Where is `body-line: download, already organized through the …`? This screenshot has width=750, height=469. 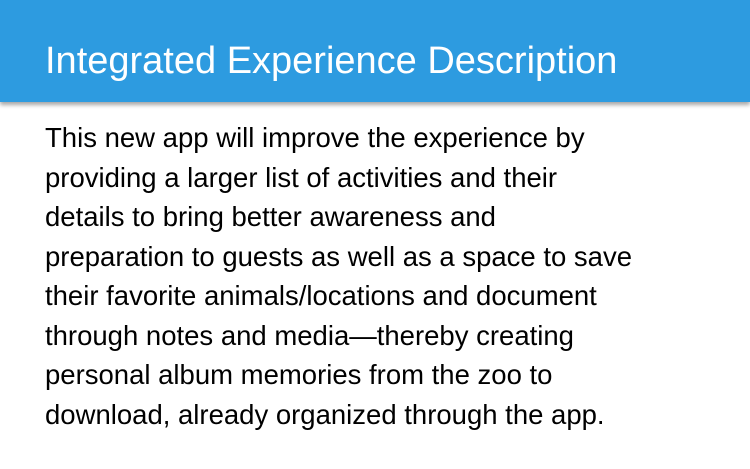 body-line: download, already organized through the … is located at coordinates (325, 414).